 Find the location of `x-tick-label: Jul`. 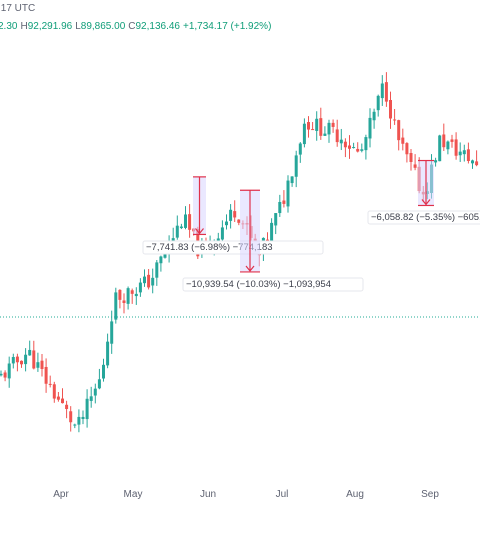

x-tick-label: Jul is located at coordinates (282, 494).